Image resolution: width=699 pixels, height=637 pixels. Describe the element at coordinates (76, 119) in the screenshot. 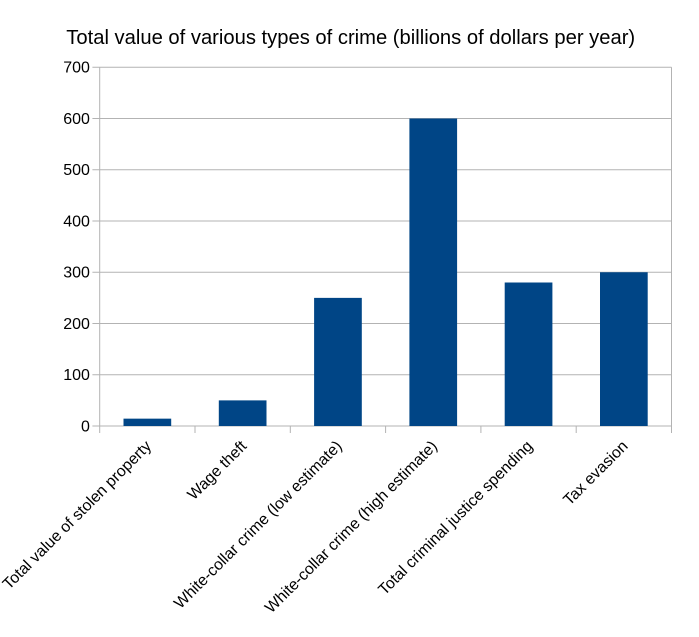

I see `svg-text: 600` at that location.